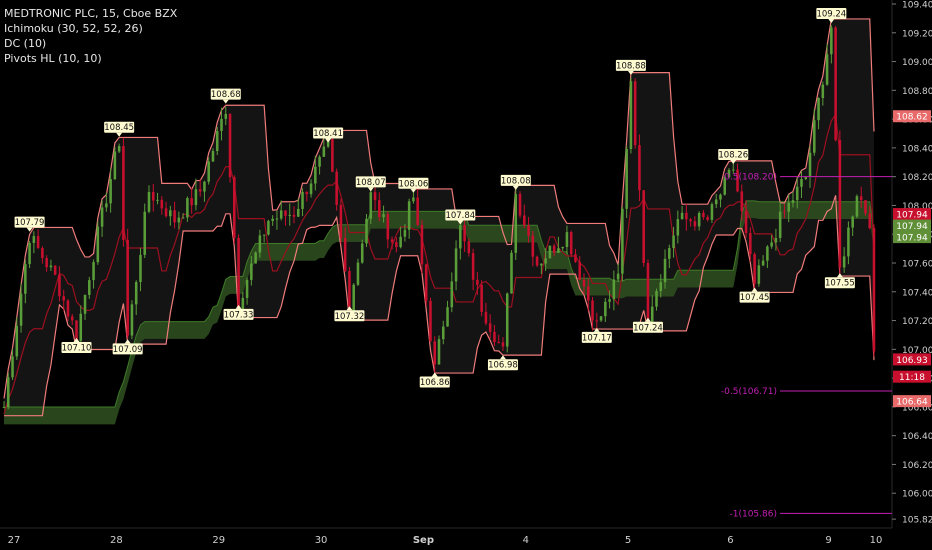 The width and height of the screenshot is (932, 550). What do you see at coordinates (755, 298) in the screenshot?
I see `pivot-low-label: 107.45` at bounding box center [755, 298].